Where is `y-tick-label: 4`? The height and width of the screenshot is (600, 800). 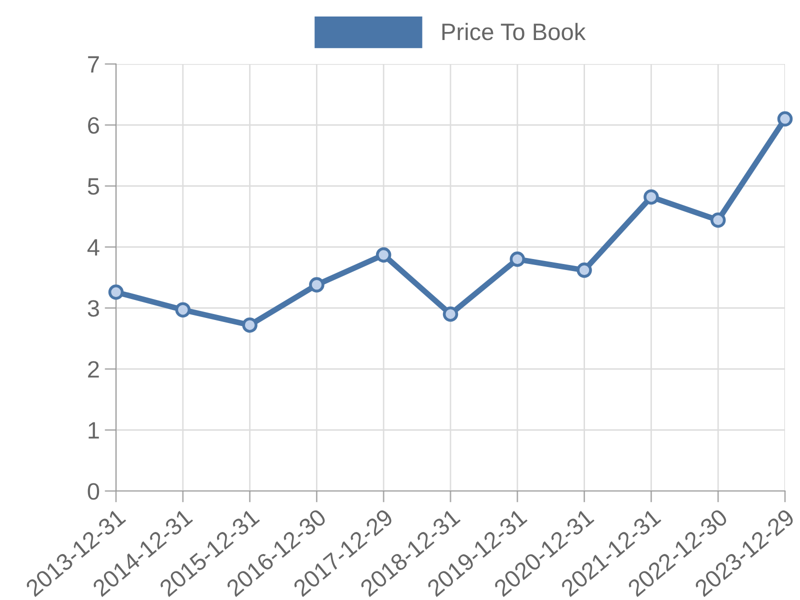
y-tick-label: 4 is located at coordinates (93, 247).